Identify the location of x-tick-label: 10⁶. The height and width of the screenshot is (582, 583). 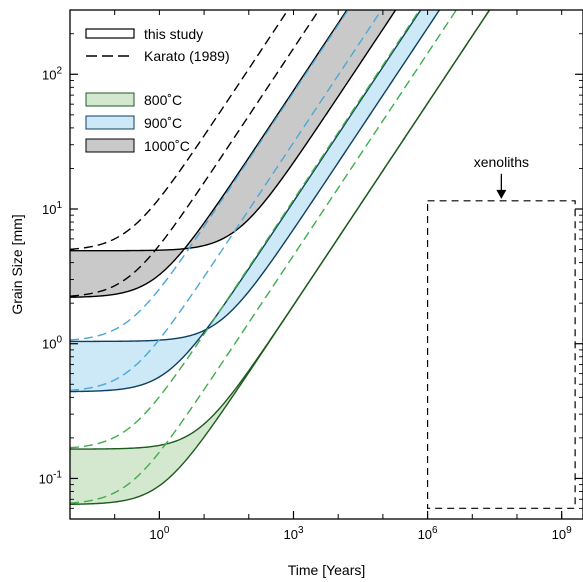
(428, 533).